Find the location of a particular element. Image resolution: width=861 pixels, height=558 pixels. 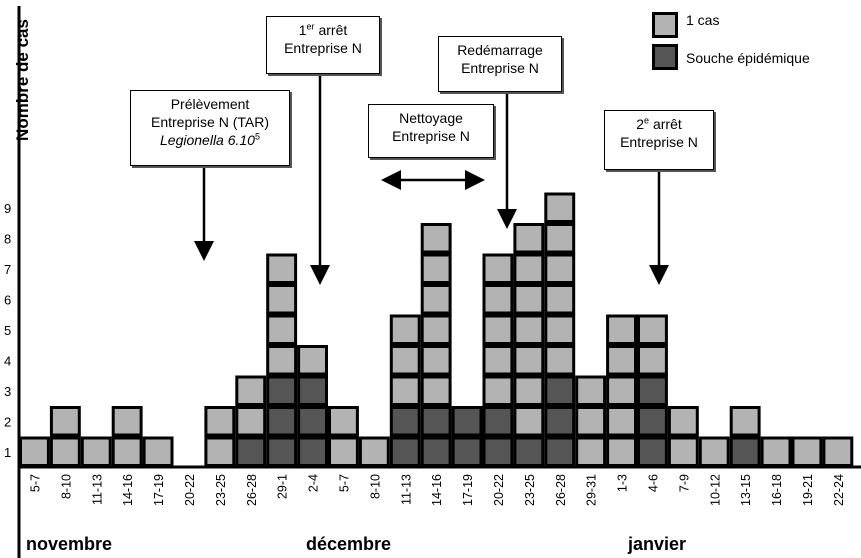

x-tick-label: 26-28 is located at coordinates (252, 490).